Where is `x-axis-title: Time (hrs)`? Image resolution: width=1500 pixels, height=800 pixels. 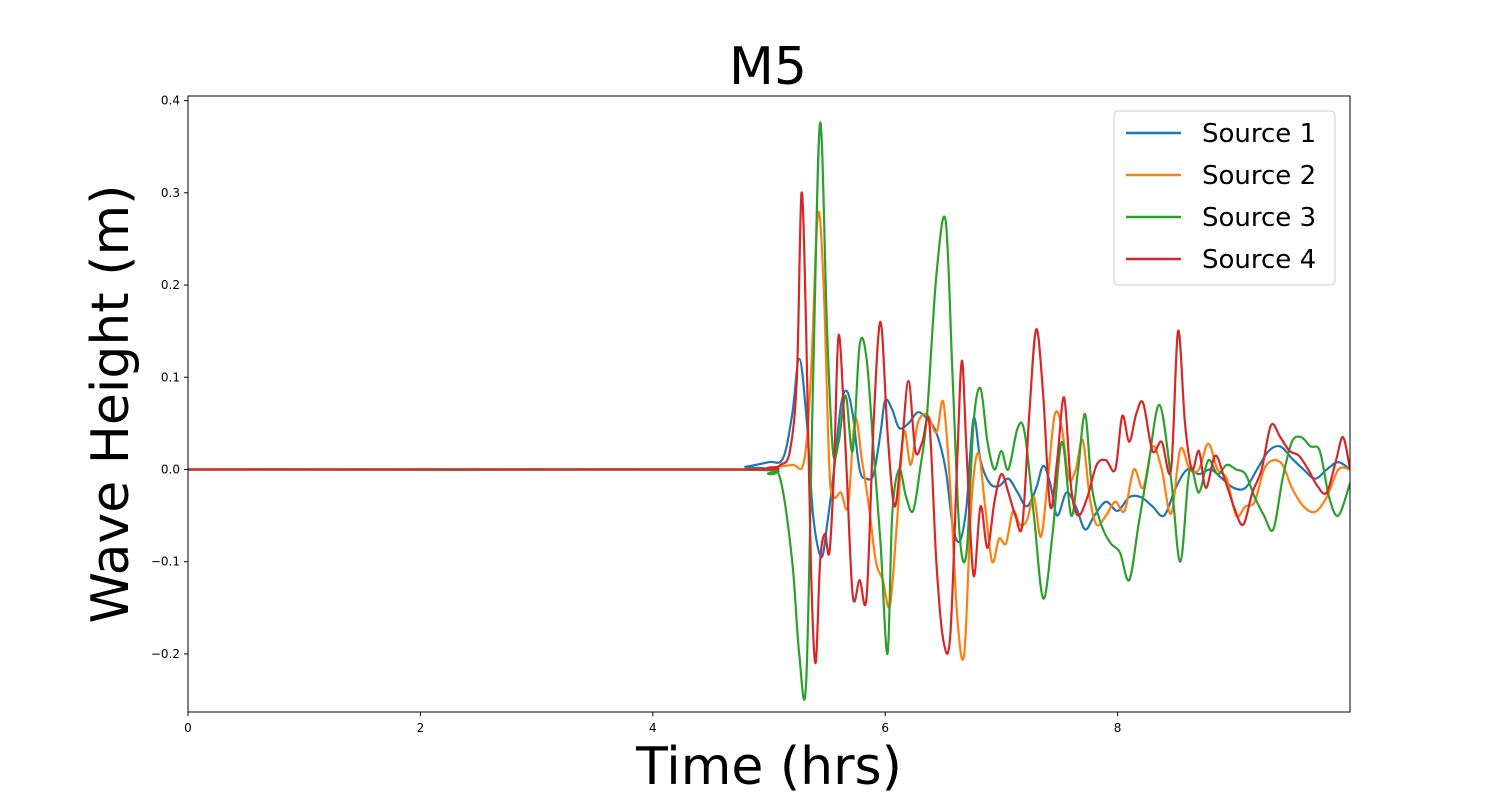 x-axis-title: Time (hrs) is located at coordinates (768, 767).